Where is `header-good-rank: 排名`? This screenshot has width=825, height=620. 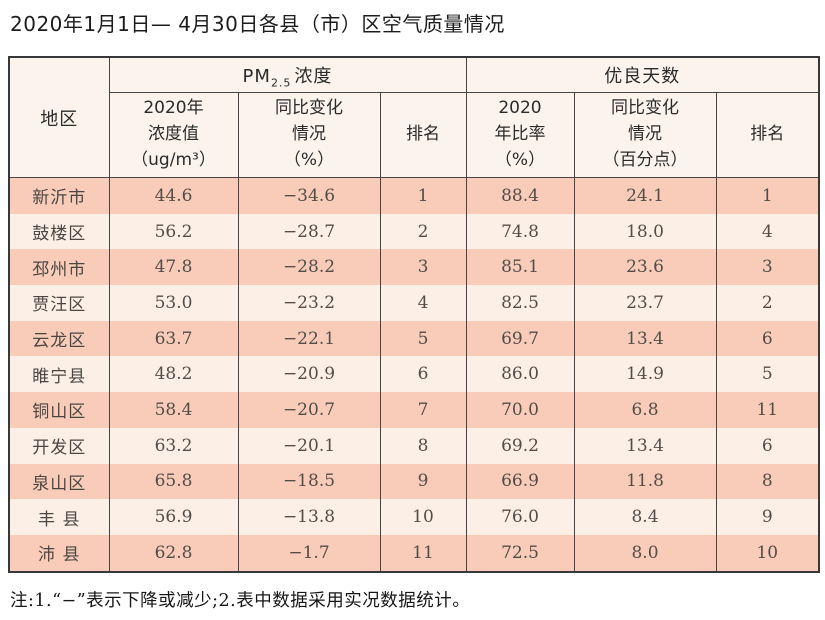 header-good-rank: 排名 is located at coordinates (767, 135).